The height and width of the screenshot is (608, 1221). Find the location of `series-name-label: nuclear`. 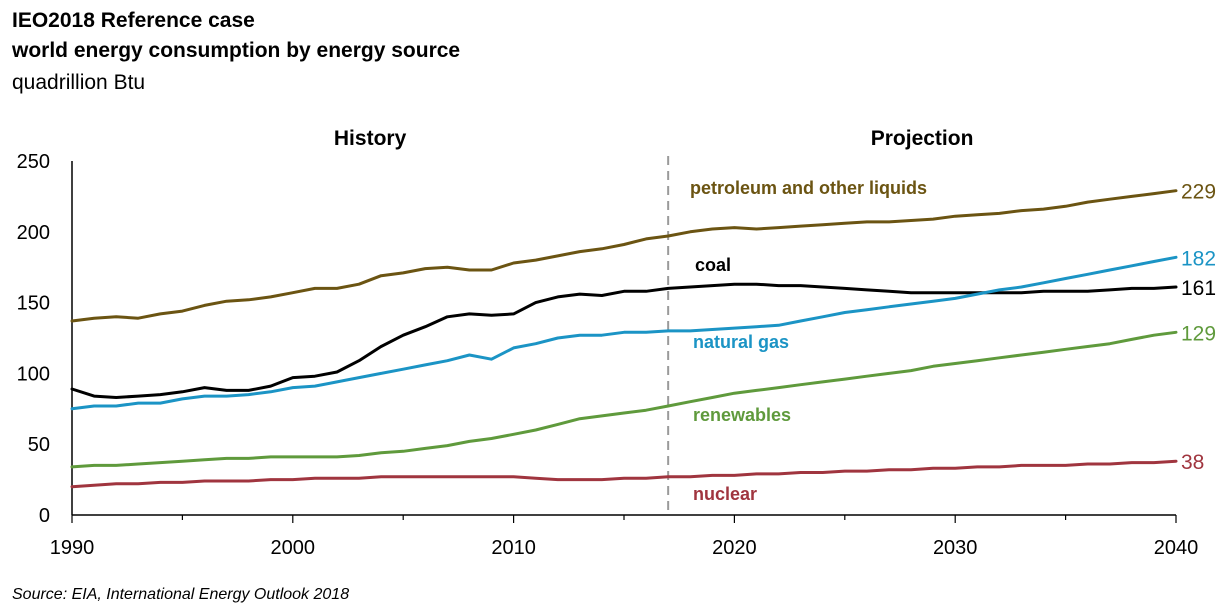

series-name-label: nuclear is located at coordinates (725, 494).